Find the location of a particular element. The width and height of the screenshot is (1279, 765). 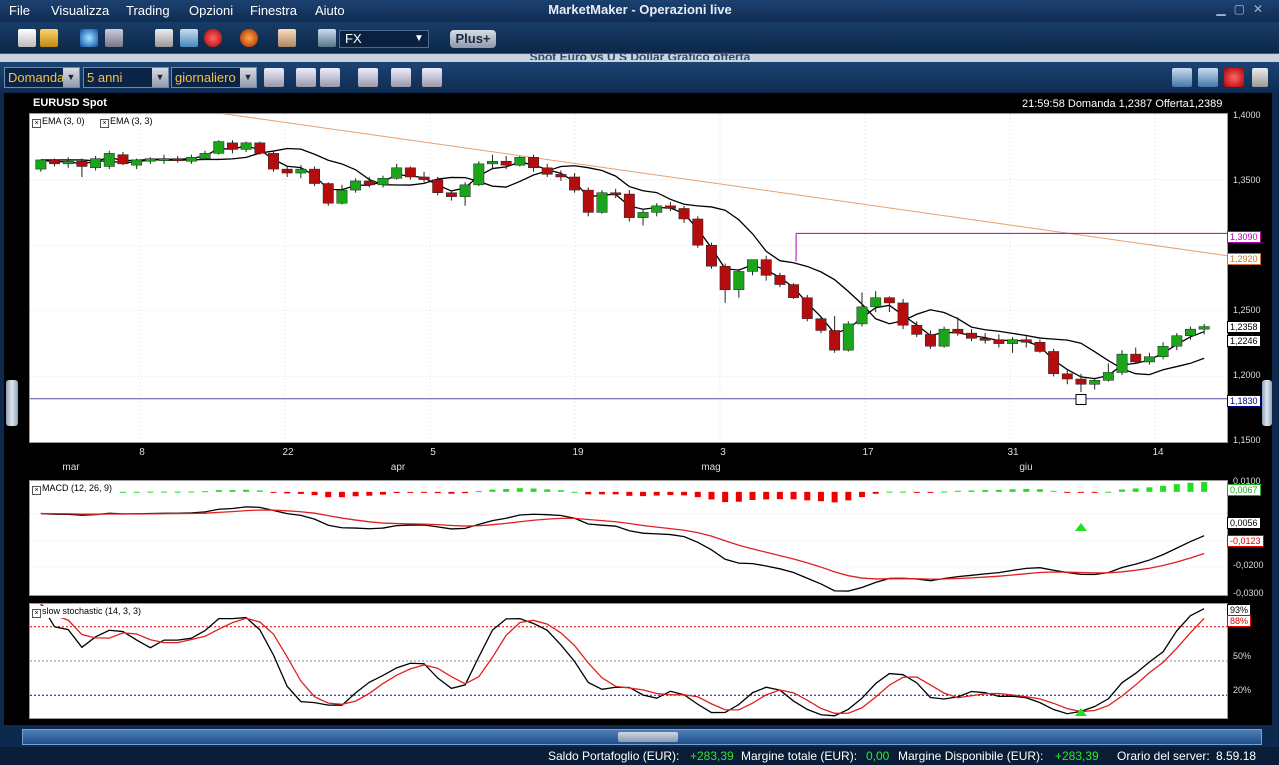

layout-icon is located at coordinates (1182, 77).